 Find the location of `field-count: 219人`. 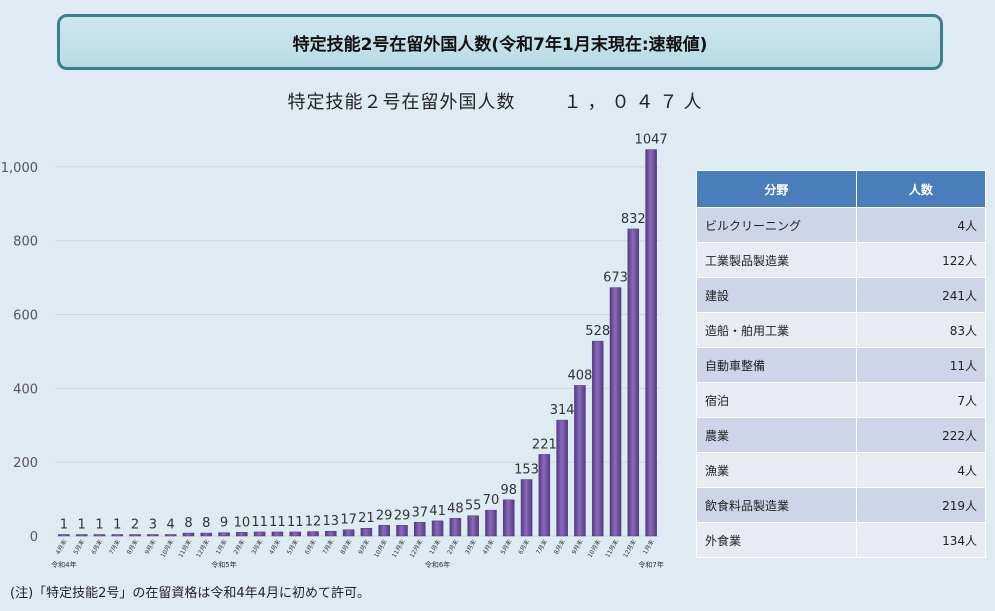

field-count: 219人 is located at coordinates (921, 505).